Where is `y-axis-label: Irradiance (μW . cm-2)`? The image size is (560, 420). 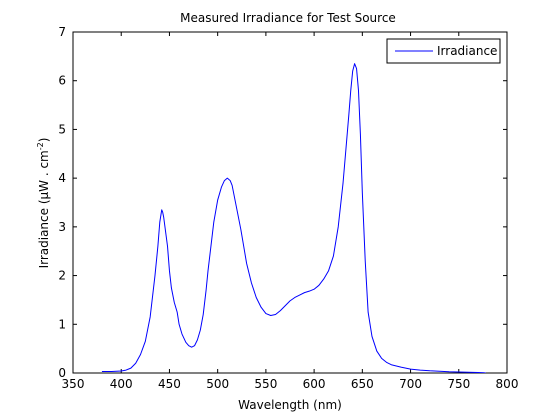
y-axis-label: Irradiance (μW . cm-2) is located at coordinates (43, 203).